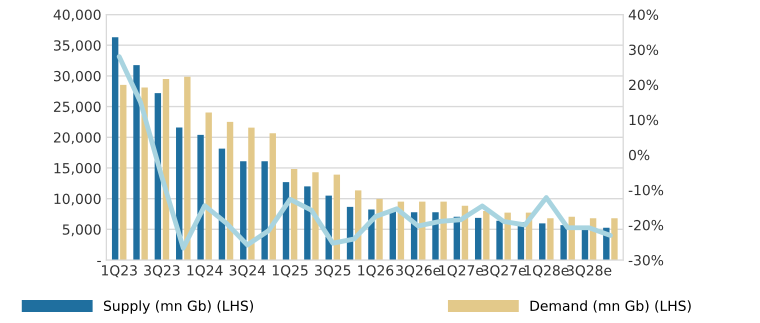 This screenshot has height=323, width=760. Describe the element at coordinates (162, 271) in the screenshot. I see `x-tick-label: 3Q23` at that location.